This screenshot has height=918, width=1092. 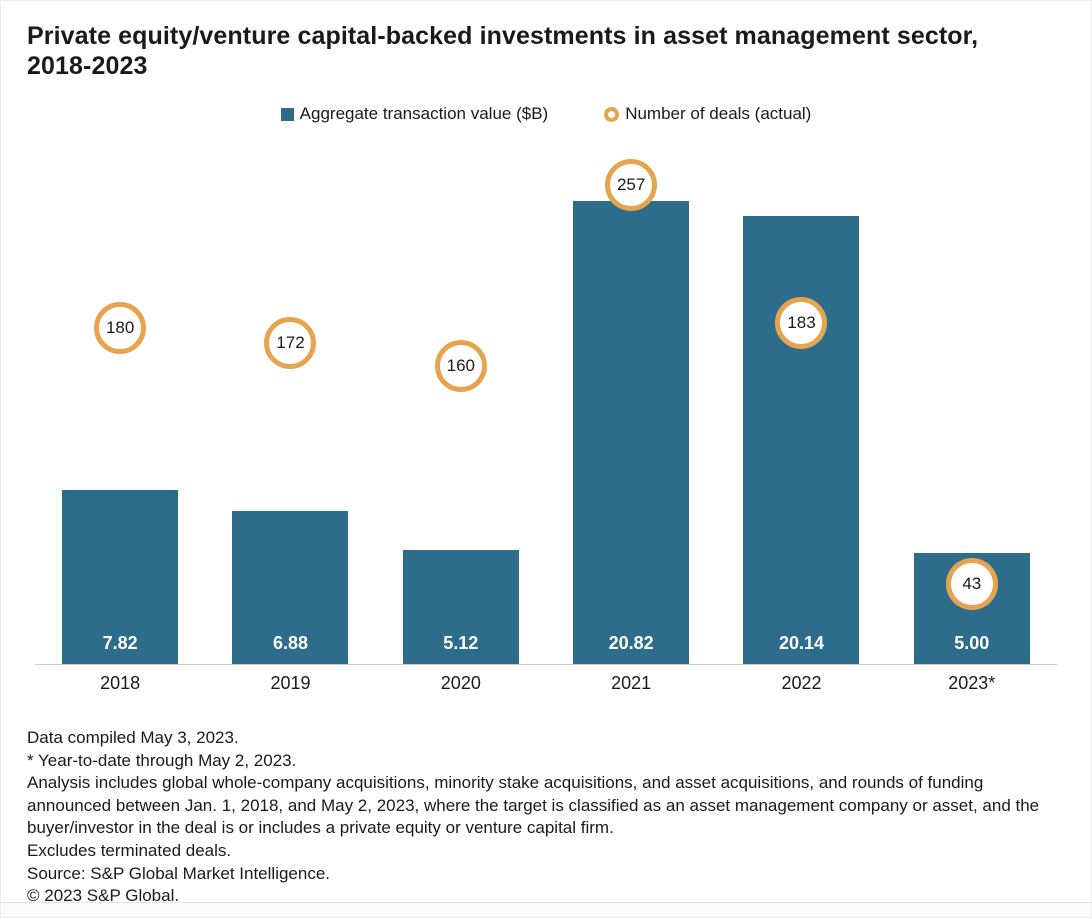 I want to click on legend-label: Number of deals (actual), so click(x=718, y=113).